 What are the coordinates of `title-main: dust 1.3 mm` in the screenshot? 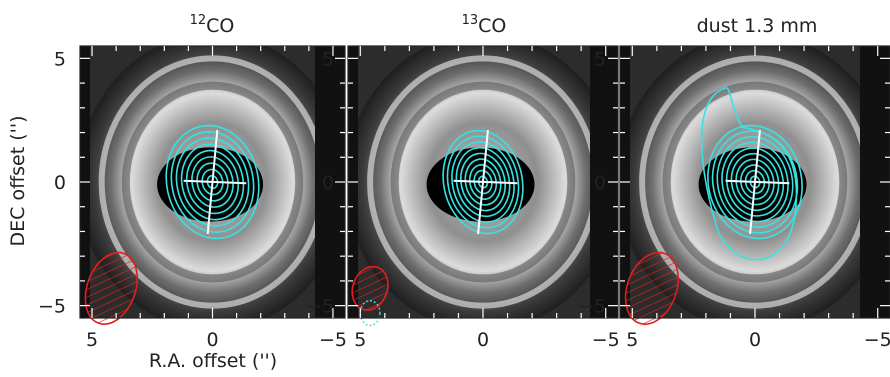 It's located at (757, 26).